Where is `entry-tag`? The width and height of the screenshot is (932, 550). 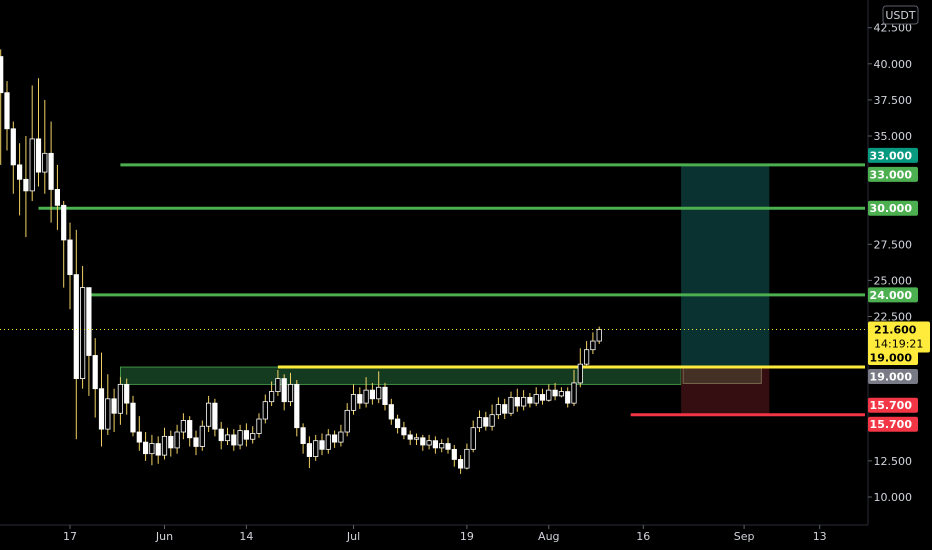 entry-tag is located at coordinates (893, 358).